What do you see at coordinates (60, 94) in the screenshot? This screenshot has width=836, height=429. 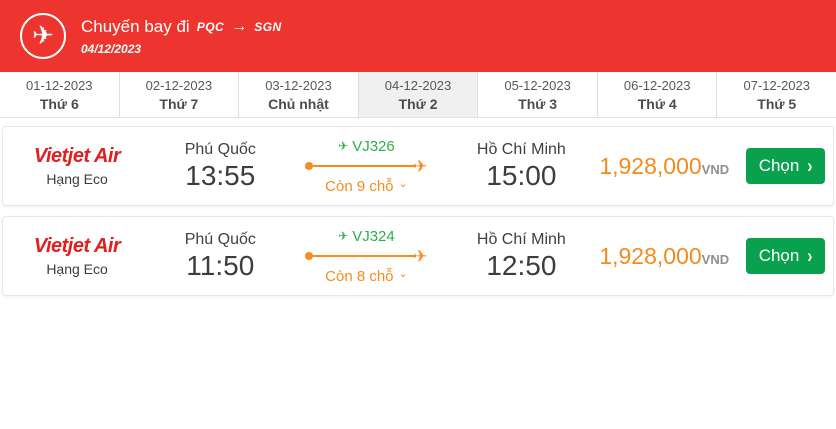 I see `date-tab-01-12: 01-12-2023 Thứ 6` at bounding box center [60, 94].